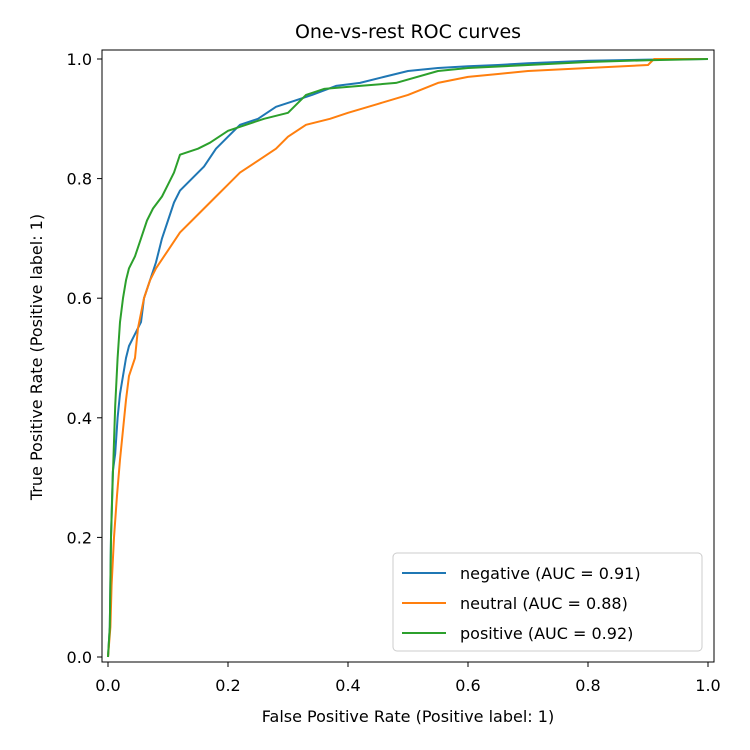 Image resolution: width=750 pixels, height=750 pixels. Describe the element at coordinates (79, 657) in the screenshot. I see `y-tick-label: 0.0` at that location.